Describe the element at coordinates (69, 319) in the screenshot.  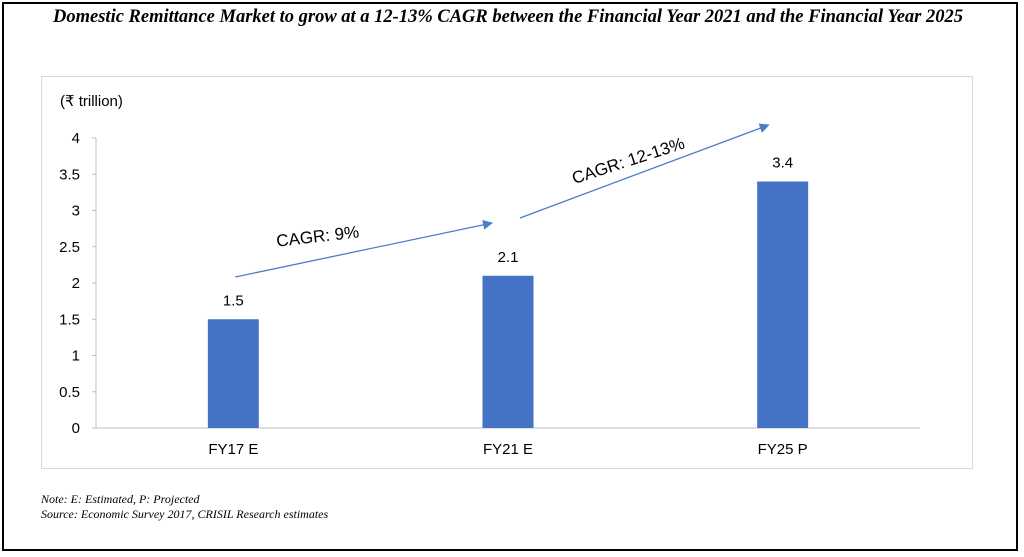
I see `y-tick-label: 1.5` at that location.